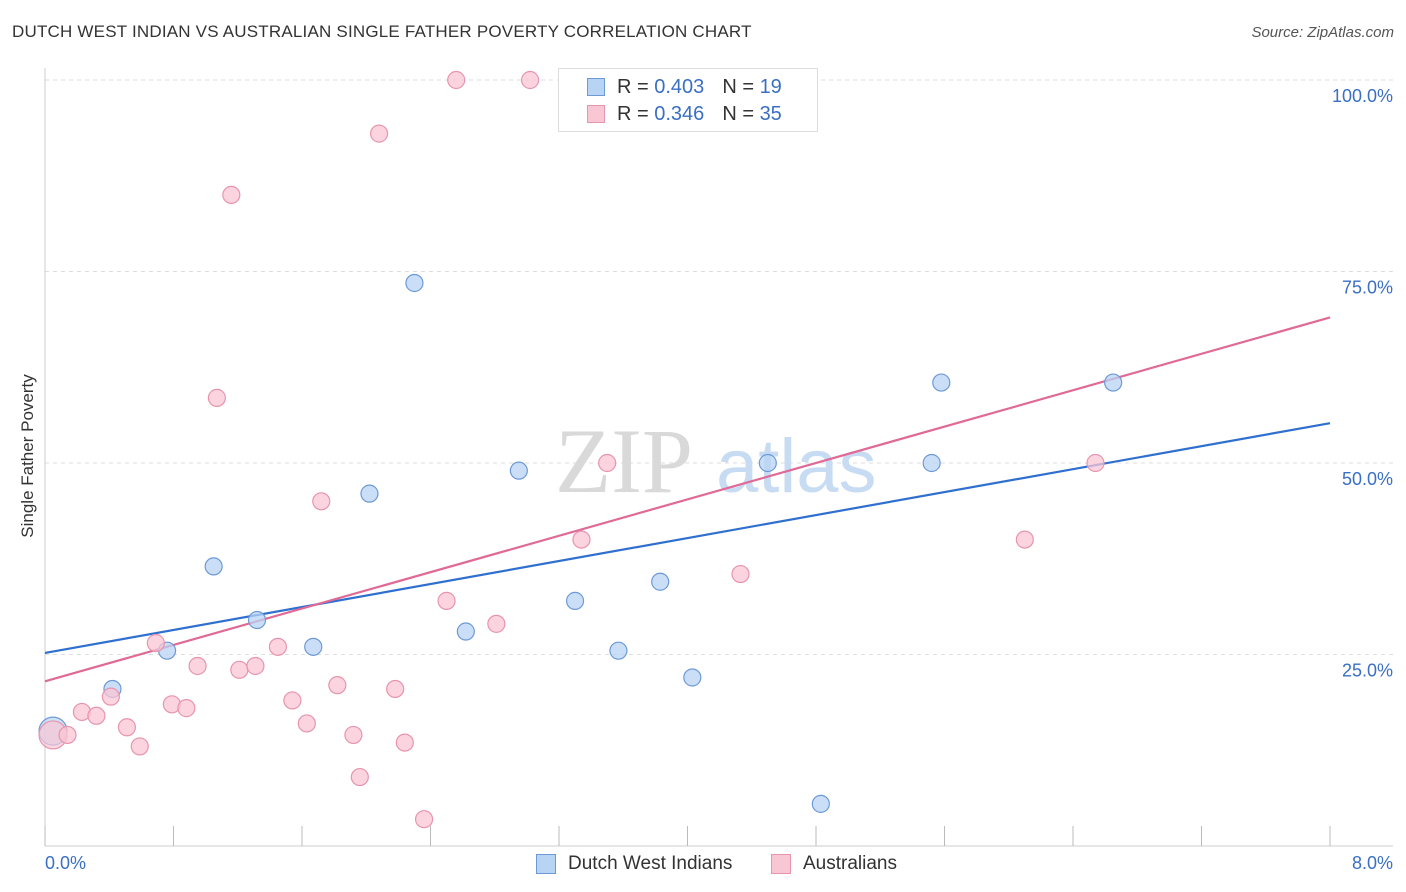  What do you see at coordinates (796, 466) in the screenshot?
I see `watermark-atlas: atlas` at bounding box center [796, 466].